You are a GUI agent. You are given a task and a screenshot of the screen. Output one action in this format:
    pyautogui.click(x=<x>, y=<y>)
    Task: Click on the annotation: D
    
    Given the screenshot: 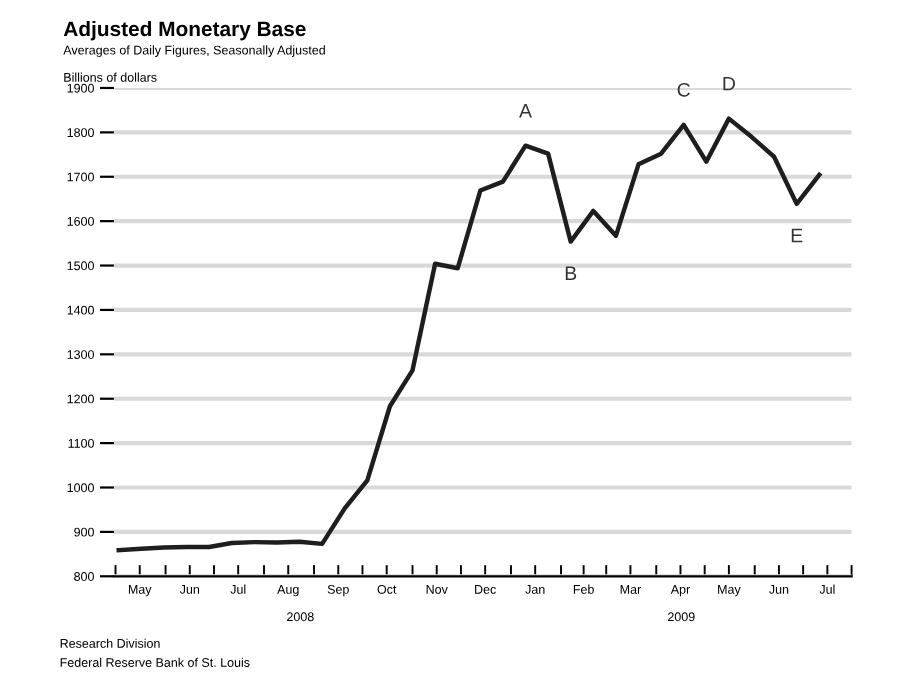 What is the action you would take?
    pyautogui.click(x=729, y=83)
    